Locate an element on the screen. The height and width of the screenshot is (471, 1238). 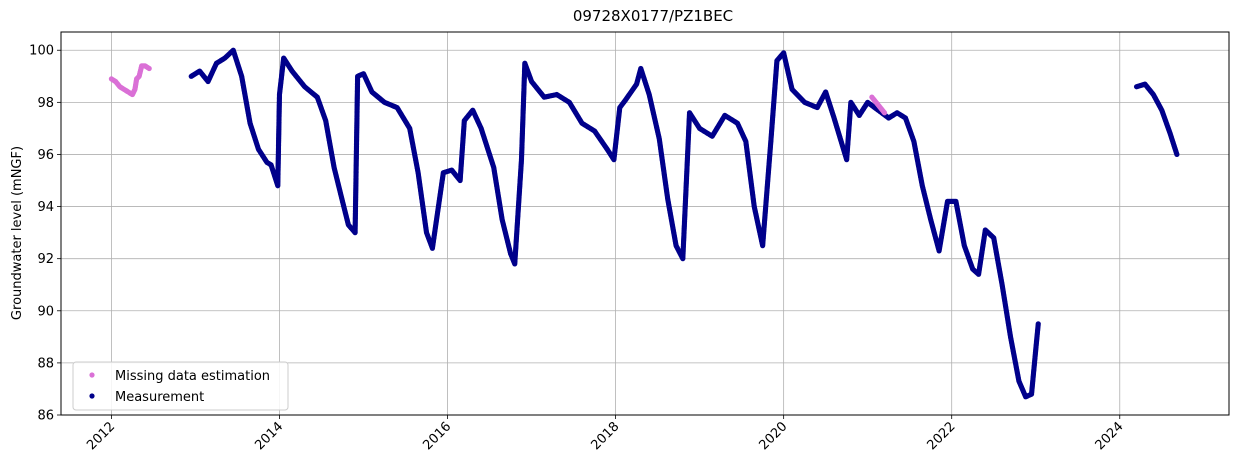
y-tick-label: 94 is located at coordinates (45, 207).